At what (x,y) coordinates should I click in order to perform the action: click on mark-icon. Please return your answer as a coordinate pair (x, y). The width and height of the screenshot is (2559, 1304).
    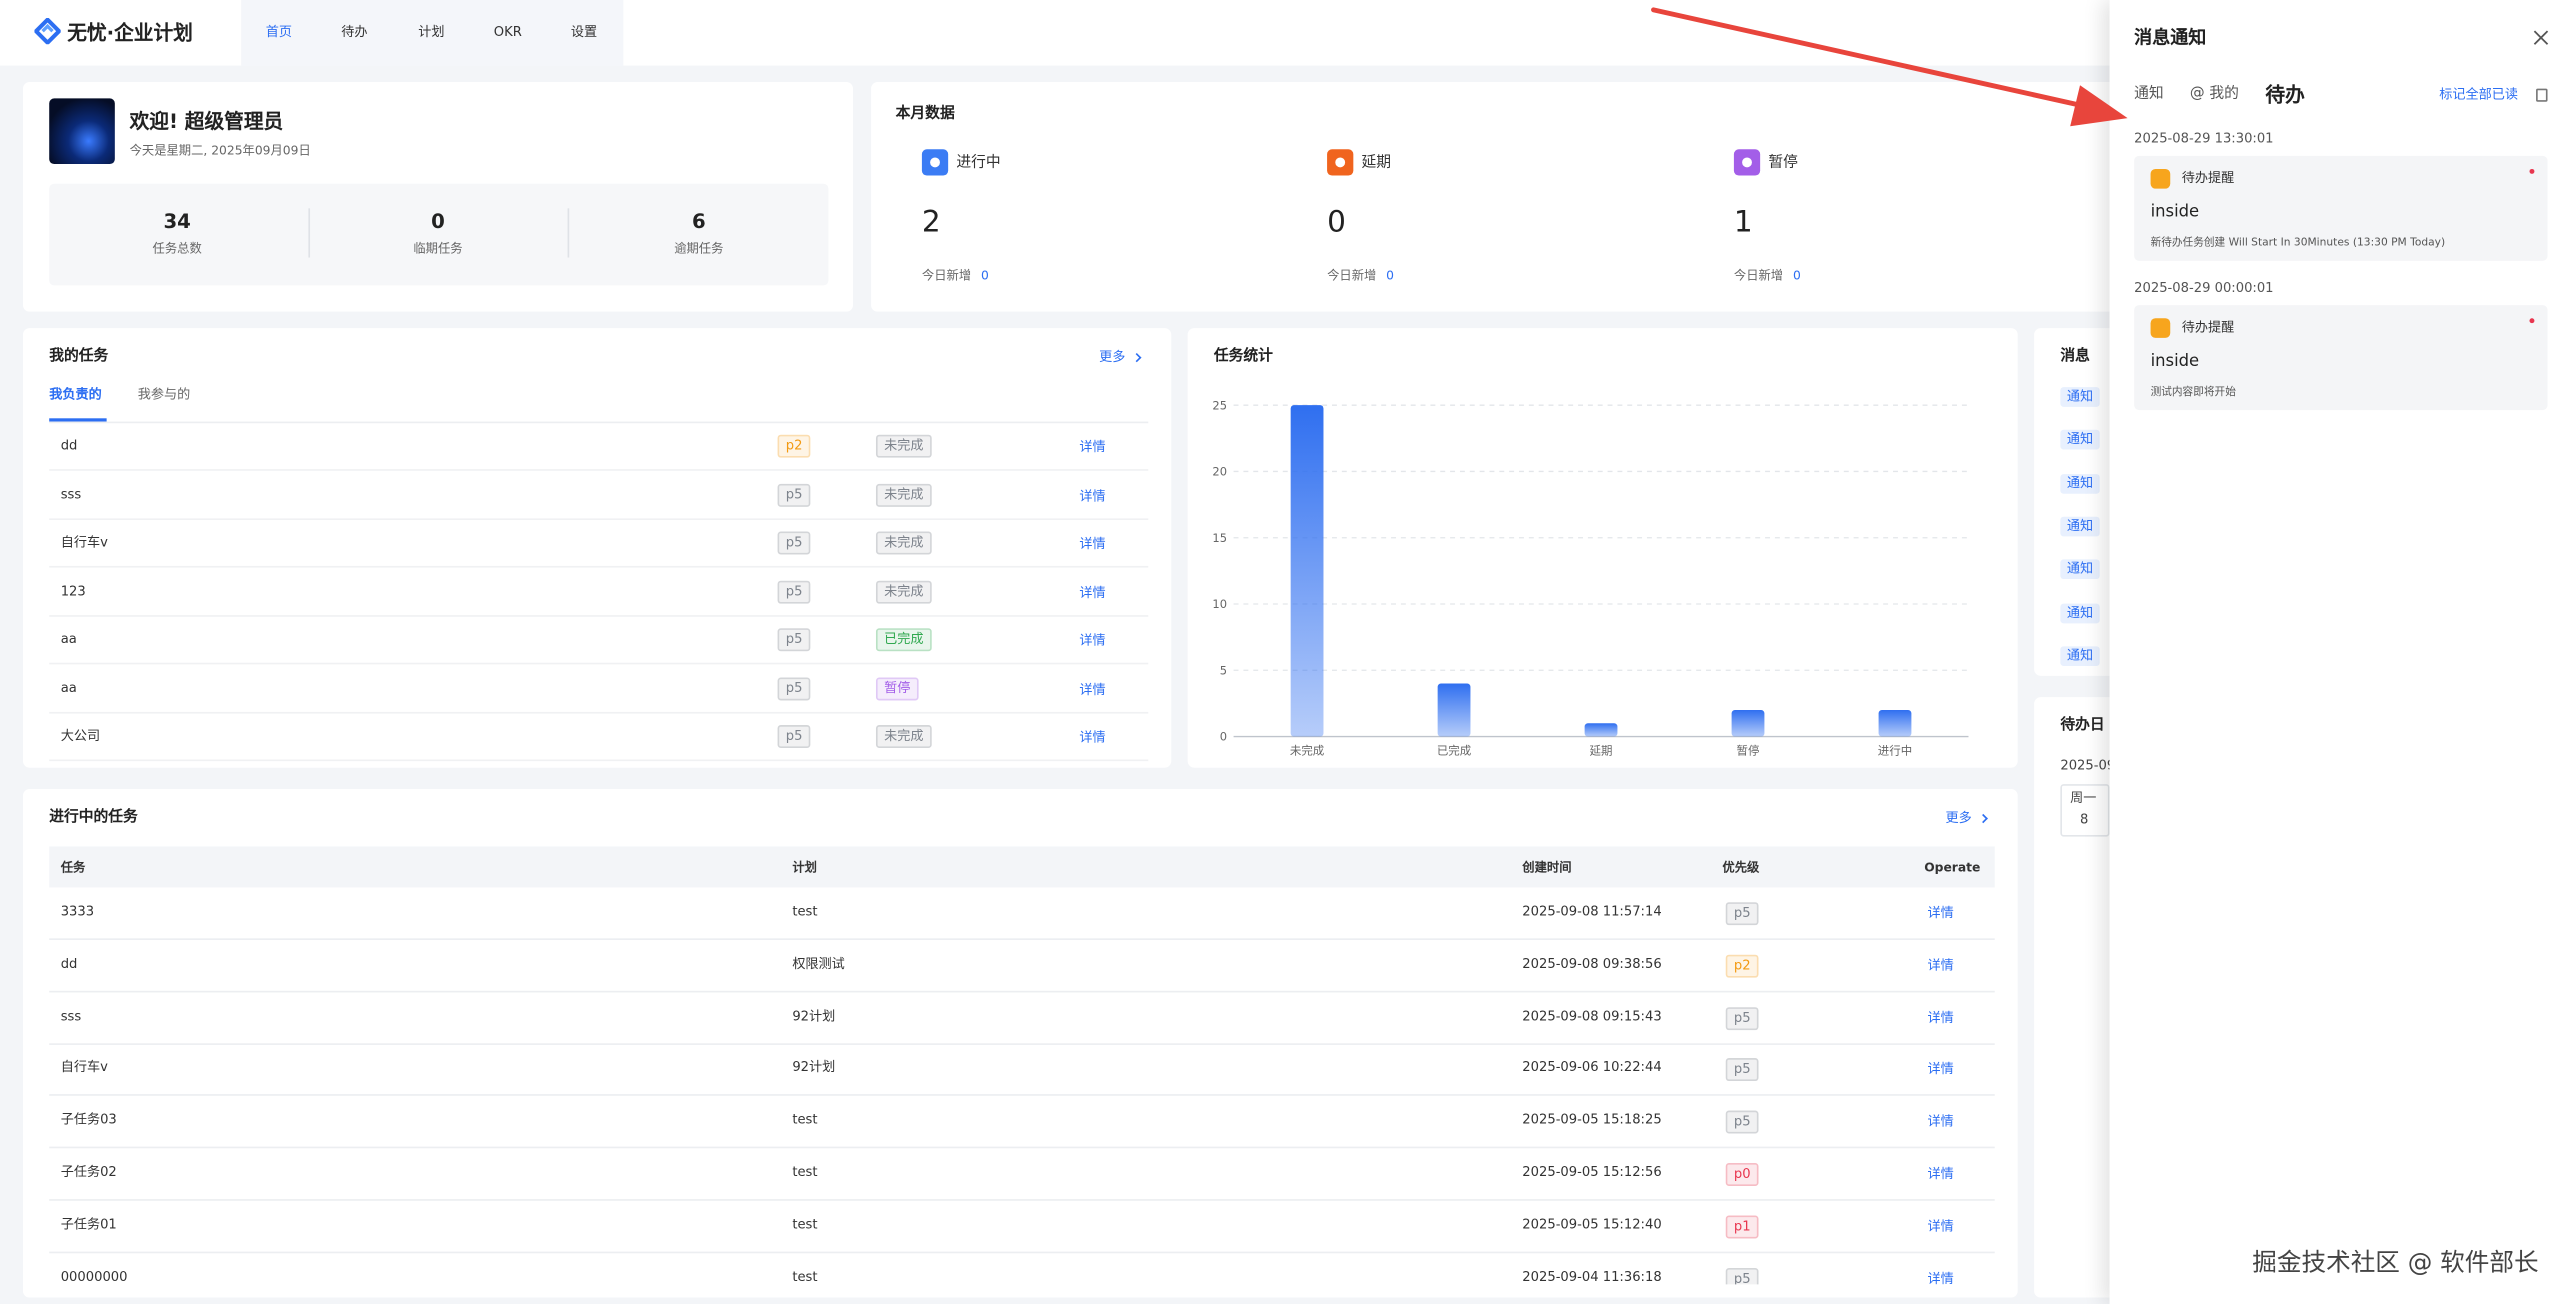
    Looking at the image, I should click on (2542, 95).